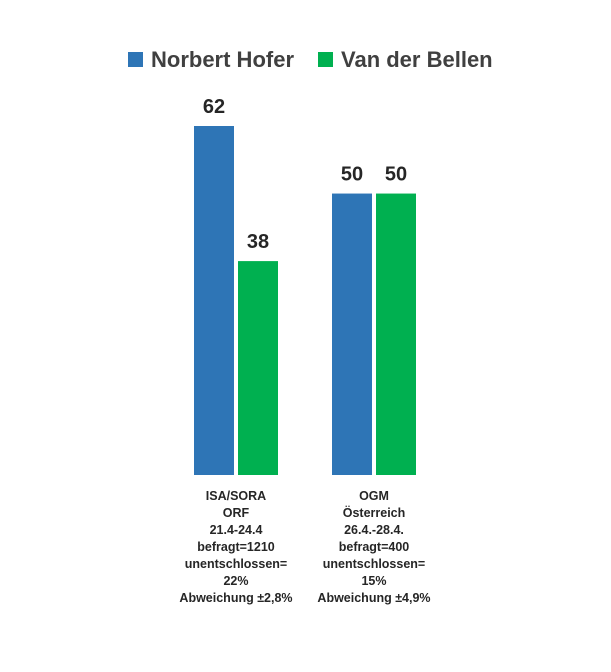 Image resolution: width=611 pixels, height=672 pixels. What do you see at coordinates (352, 175) in the screenshot?
I see `value-label-1-0: 50` at bounding box center [352, 175].